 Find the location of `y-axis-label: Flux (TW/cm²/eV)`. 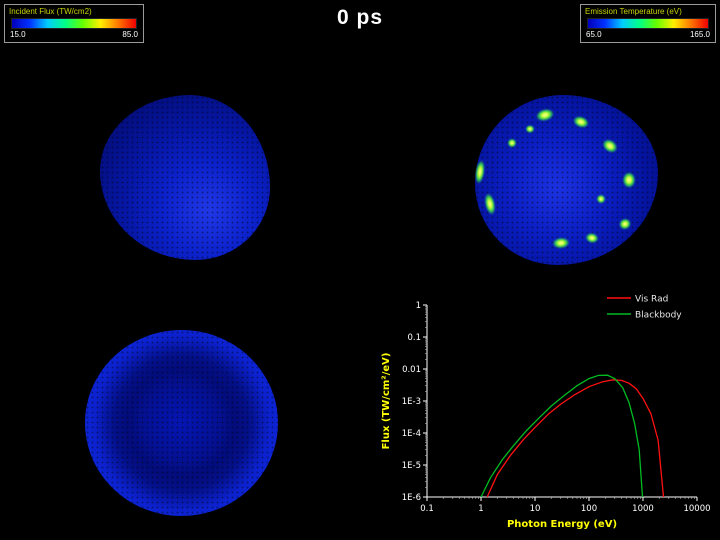

y-axis-label: Flux (TW/cm²/eV) is located at coordinates (386, 401).